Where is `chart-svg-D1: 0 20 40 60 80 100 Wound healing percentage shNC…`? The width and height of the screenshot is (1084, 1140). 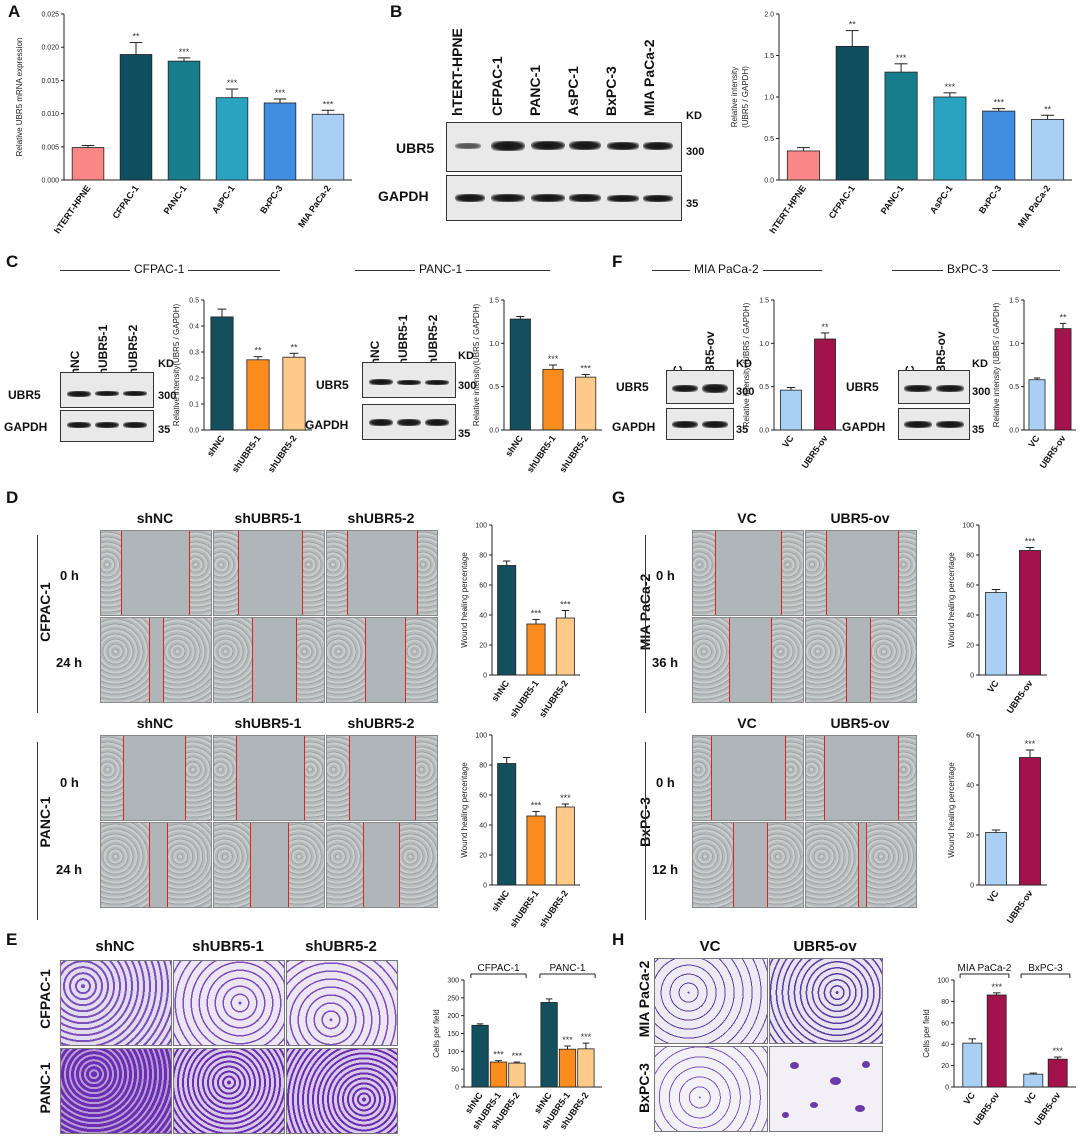 chart-svg-D1: 0 20 40 60 80 100 Wound healing percentage shNC… is located at coordinates (520, 621).